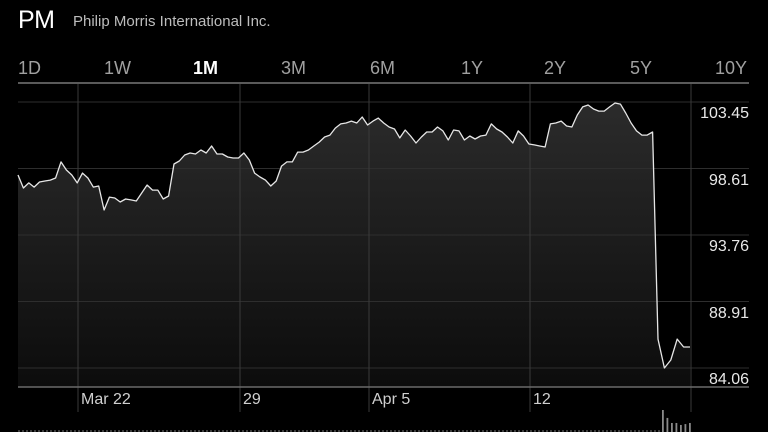  Describe the element at coordinates (728, 313) in the screenshot. I see `y-tick-label: 88.91` at that location.